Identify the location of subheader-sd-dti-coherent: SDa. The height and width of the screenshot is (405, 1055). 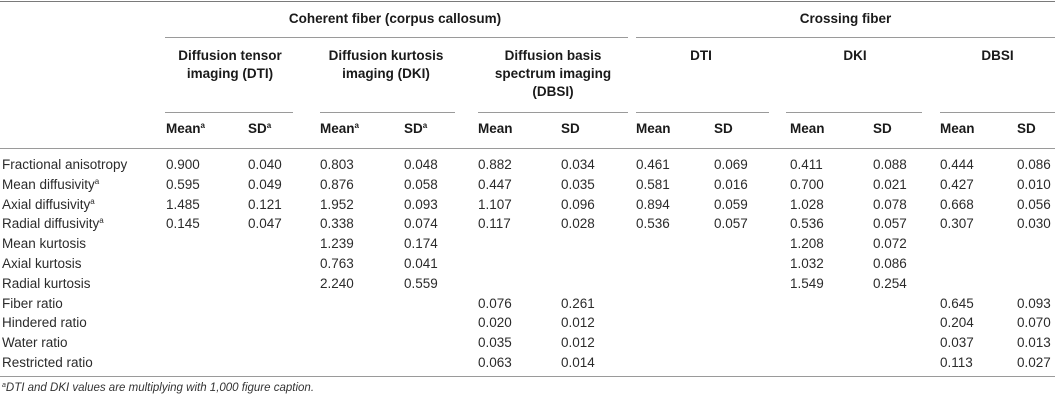
(259, 128).